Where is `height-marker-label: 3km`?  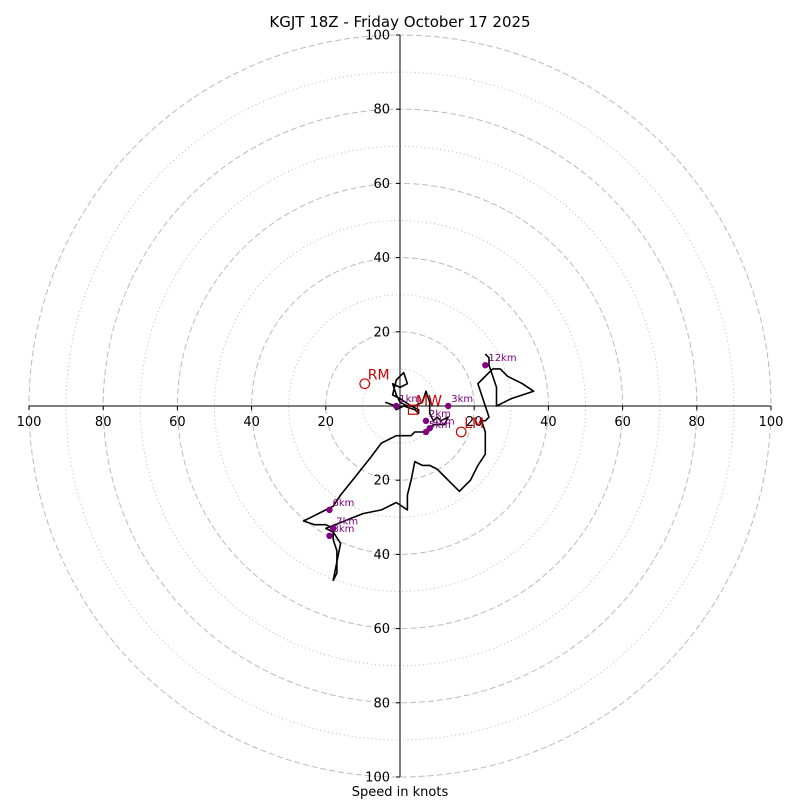 height-marker-label: 3km is located at coordinates (462, 399).